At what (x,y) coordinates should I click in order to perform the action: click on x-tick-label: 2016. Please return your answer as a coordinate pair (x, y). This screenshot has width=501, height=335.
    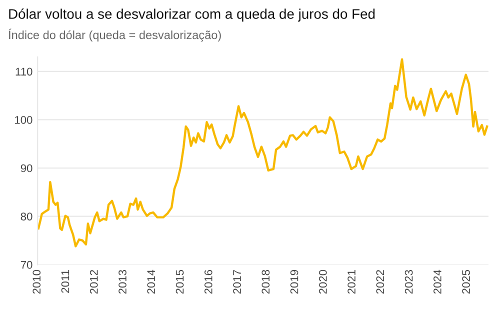
    Looking at the image, I should click on (208, 282).